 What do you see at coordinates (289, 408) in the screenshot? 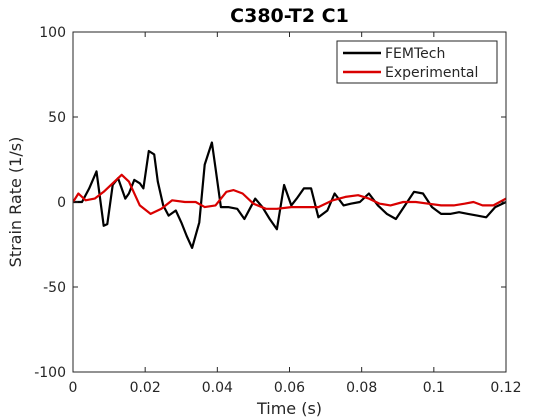
I see `x-axis-label: Time (s)` at bounding box center [289, 408].